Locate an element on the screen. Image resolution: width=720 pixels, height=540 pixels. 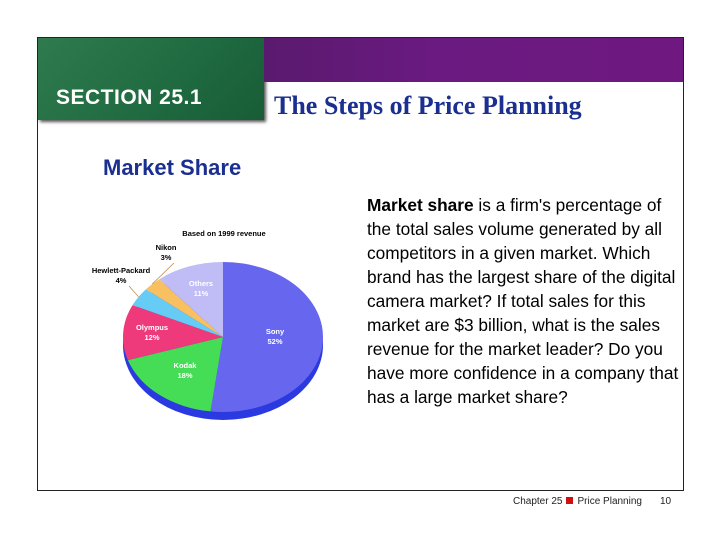
section-label: SECTION 25.1 is located at coordinates (129, 97).